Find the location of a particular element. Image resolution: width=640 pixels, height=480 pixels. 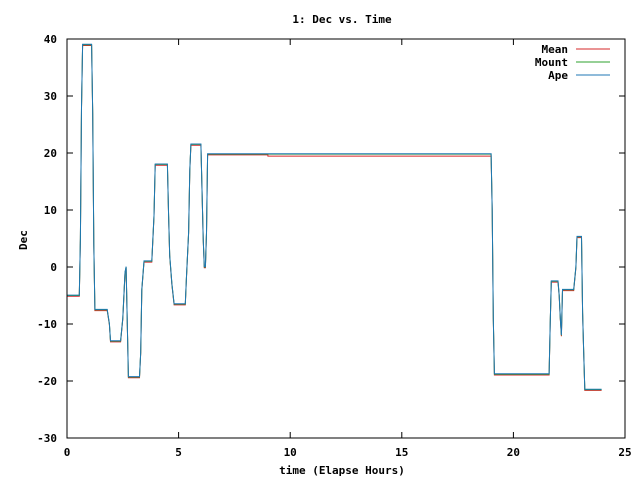

legend-label: Mount is located at coordinates (551, 62).